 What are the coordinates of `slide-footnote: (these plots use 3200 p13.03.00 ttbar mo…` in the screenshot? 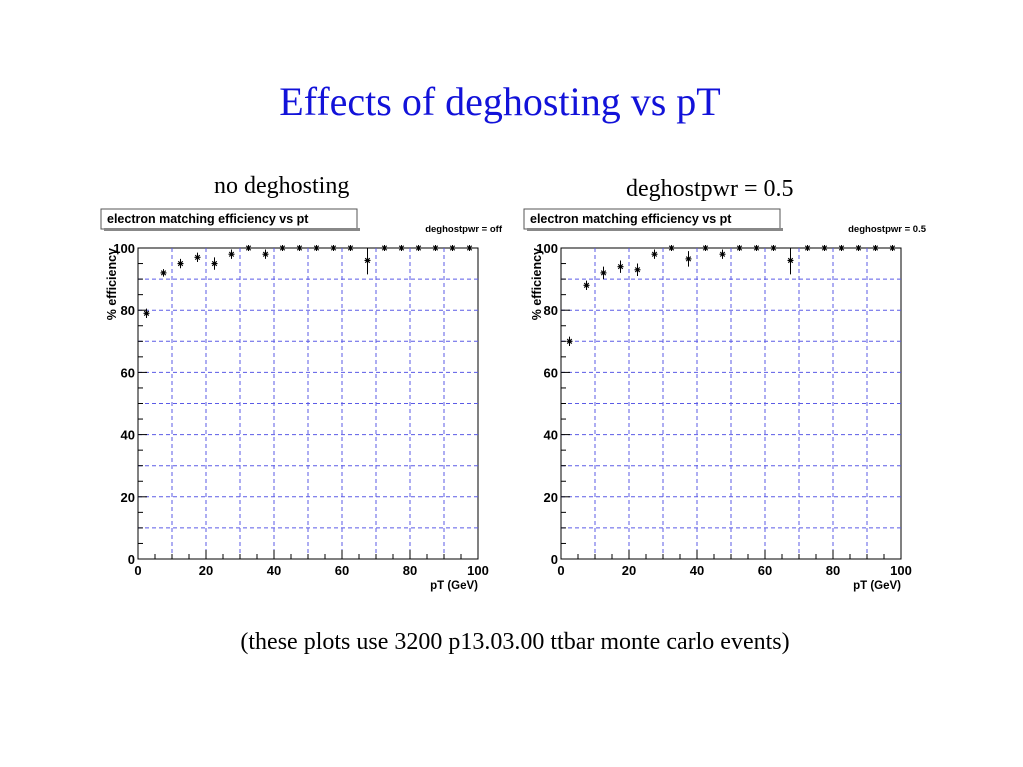 It's located at (515, 642).